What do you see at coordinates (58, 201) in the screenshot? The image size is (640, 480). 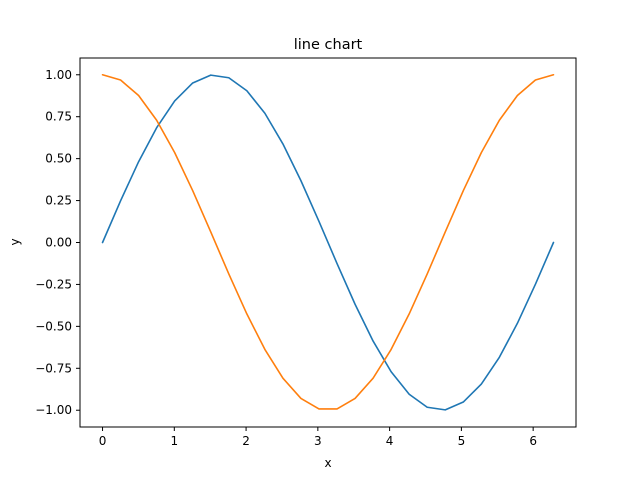 I see `y-tick-label: 0.25` at bounding box center [58, 201].